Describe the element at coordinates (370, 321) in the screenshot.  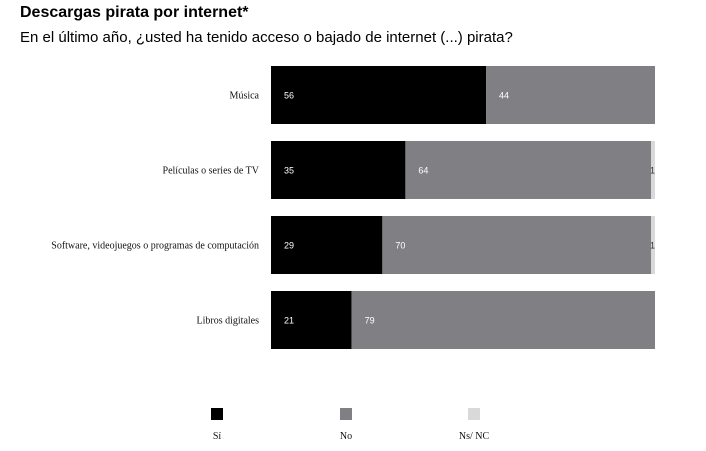
I see `data-label: 79` at that location.